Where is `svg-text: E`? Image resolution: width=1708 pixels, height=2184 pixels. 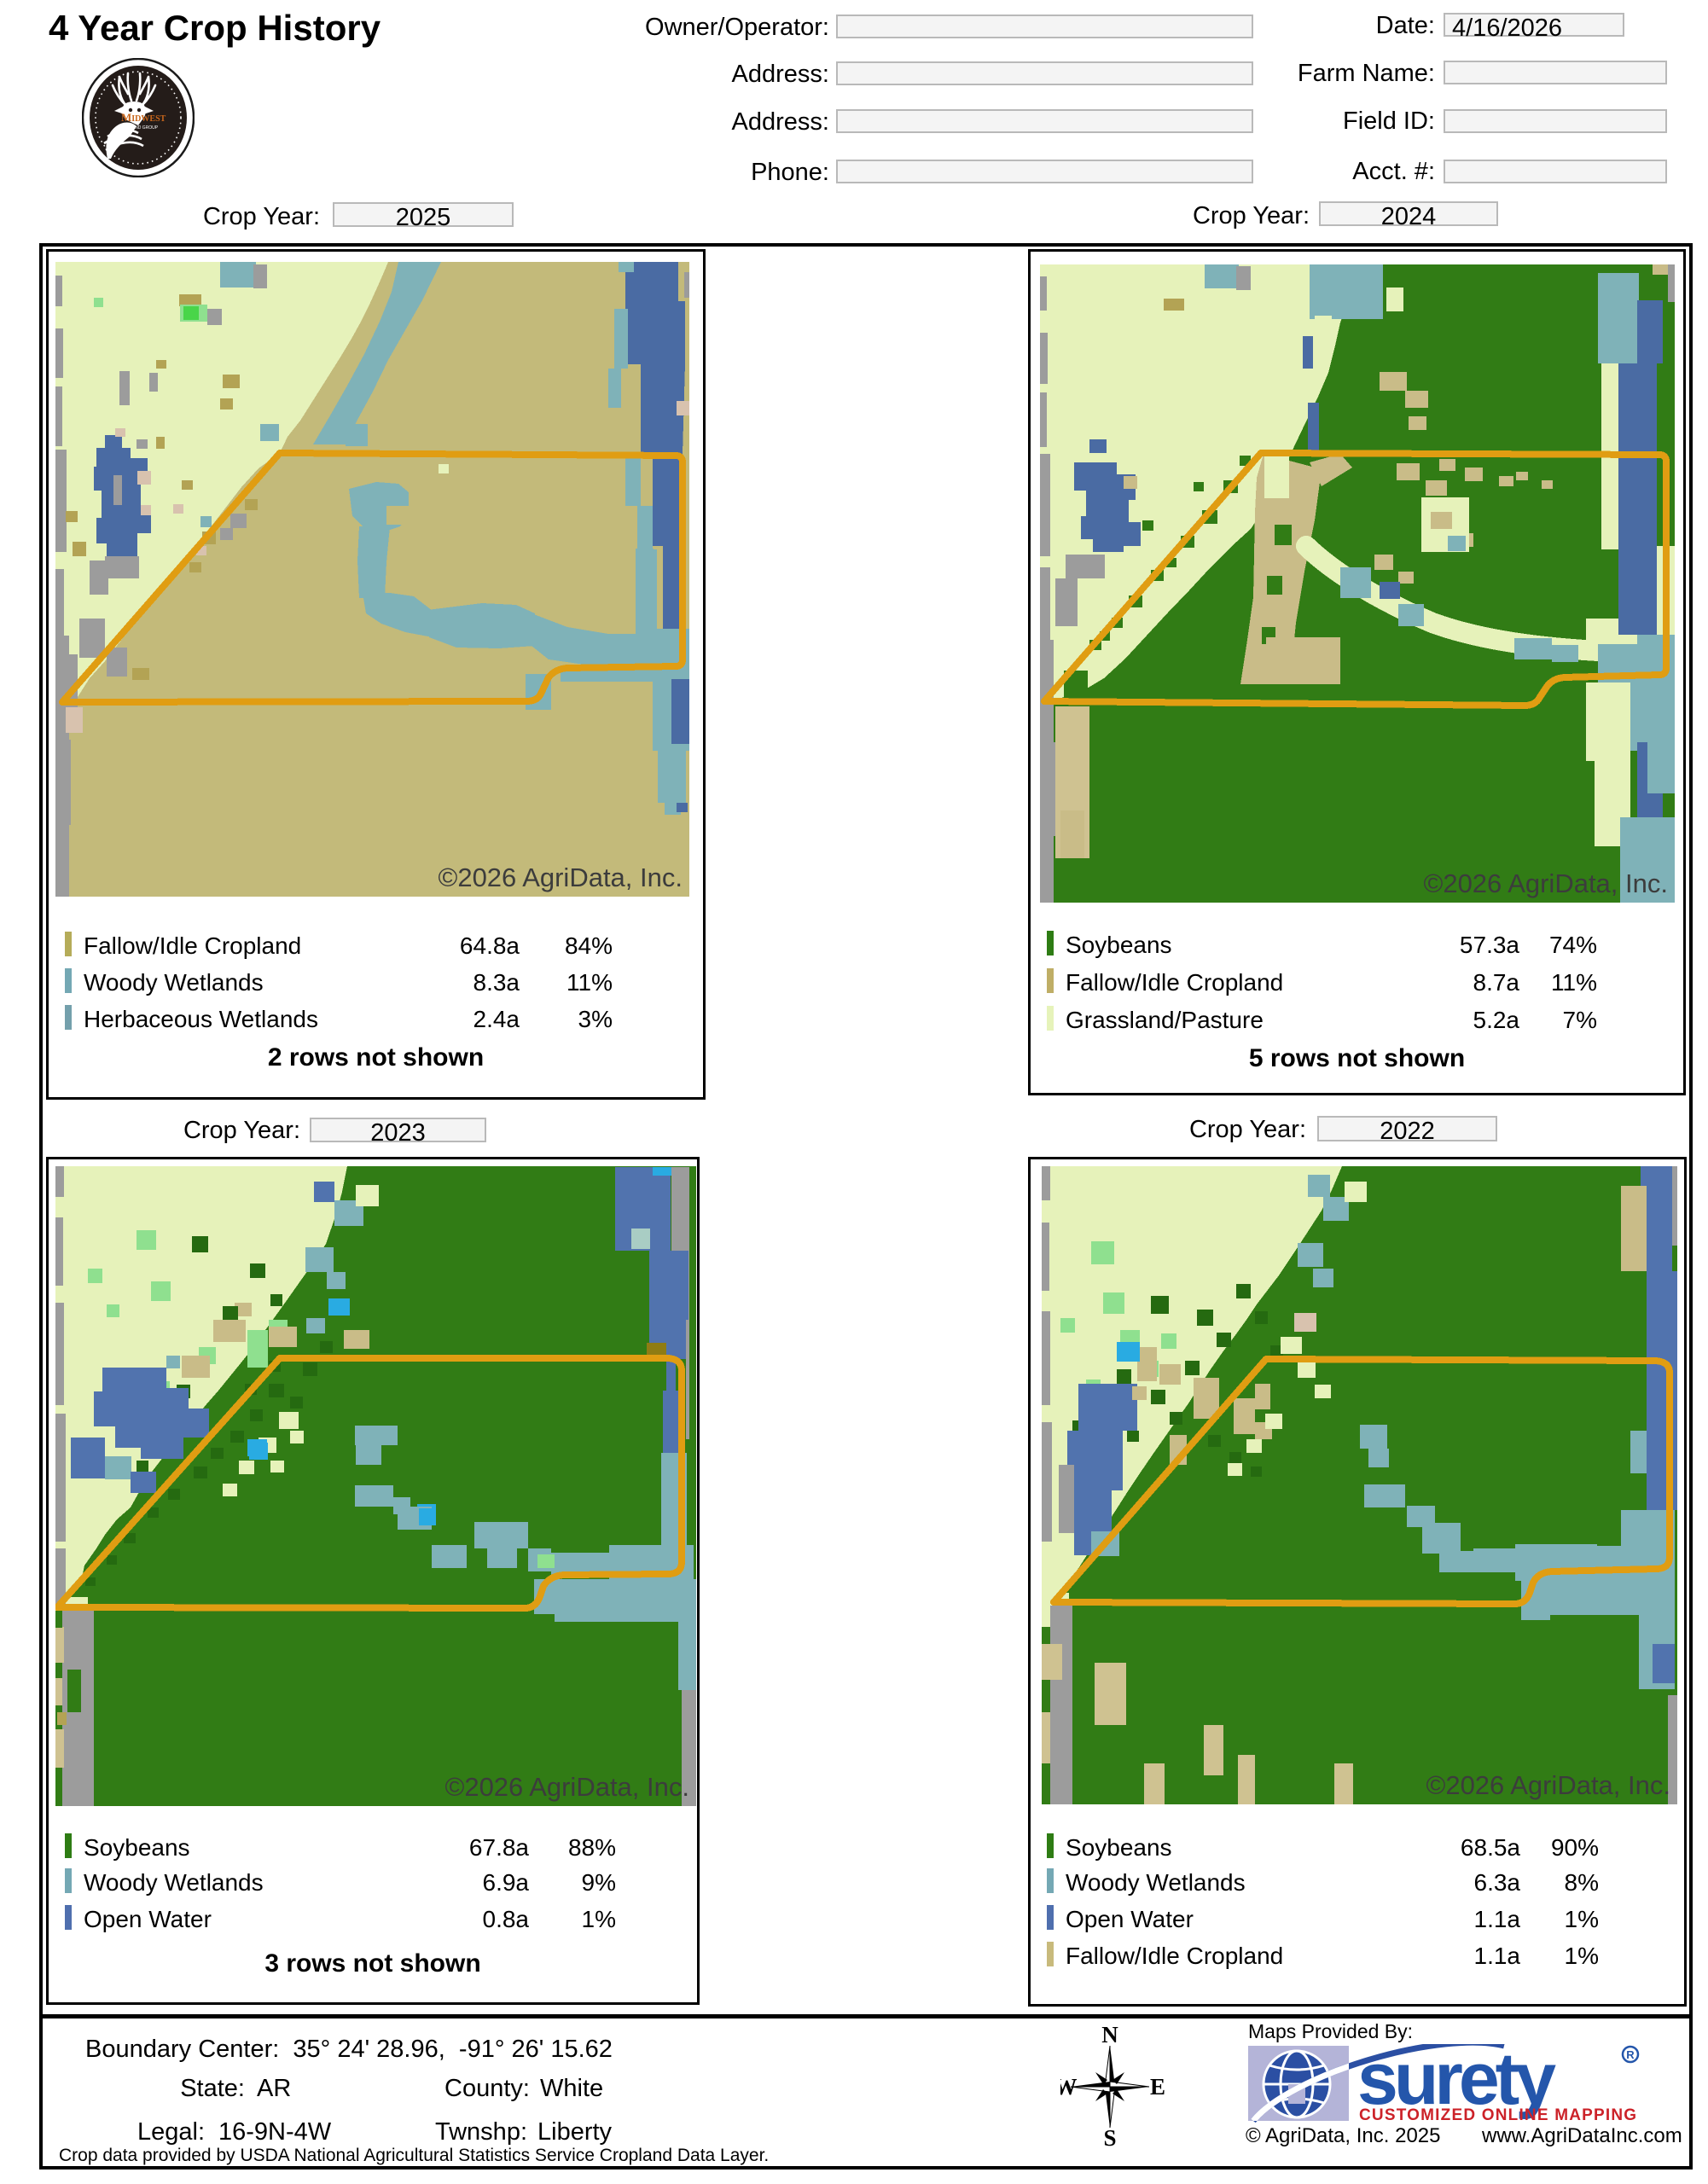 svg-text: E is located at coordinates (1157, 2087).